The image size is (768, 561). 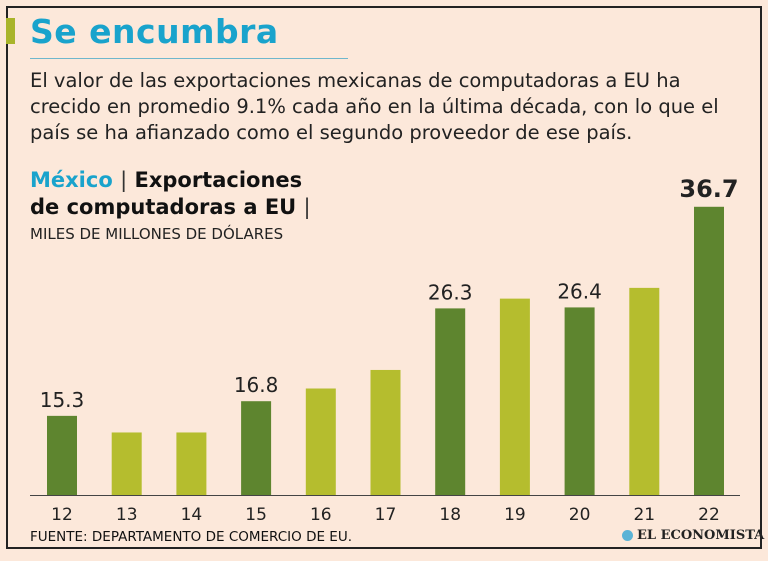 I want to click on x-tick-label: 18, so click(x=450, y=515).